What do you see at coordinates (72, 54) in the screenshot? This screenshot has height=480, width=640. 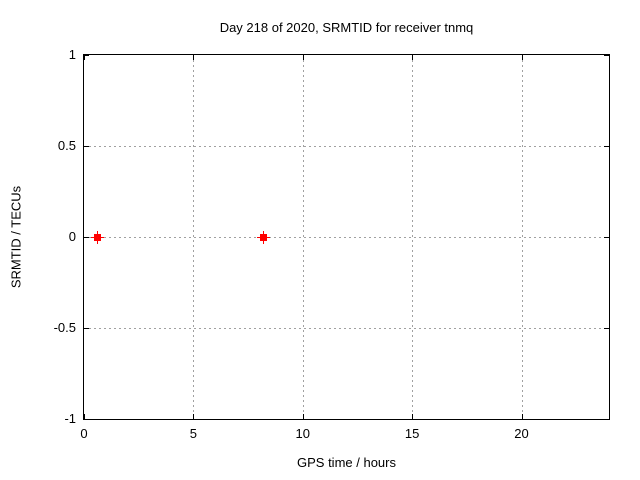 I see `y-tick-label: 1` at bounding box center [72, 54].